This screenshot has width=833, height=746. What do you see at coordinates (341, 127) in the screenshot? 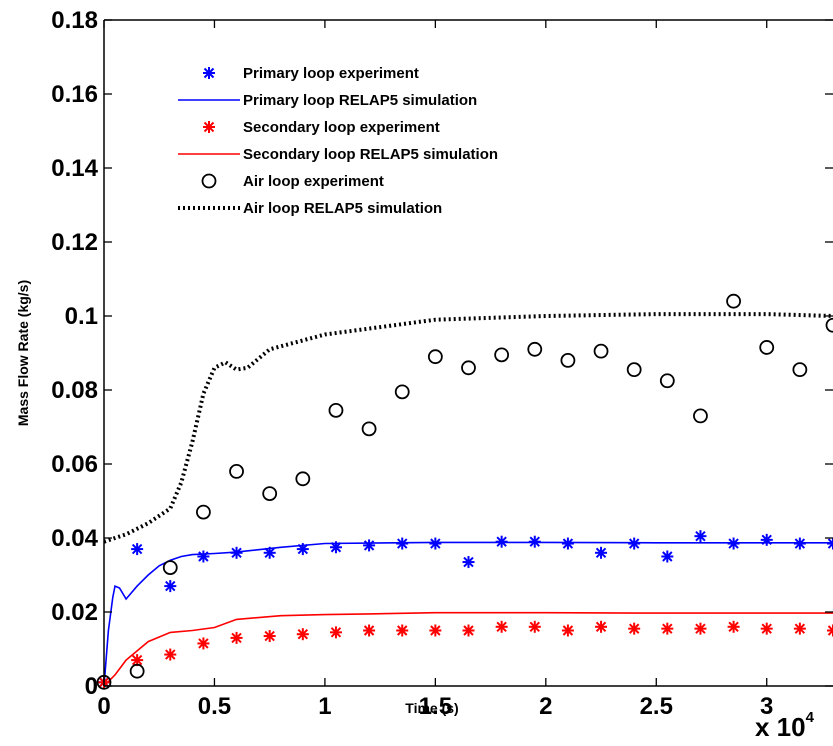
I see `legend-entry-3-label: Secondary loop experiment` at bounding box center [341, 127].